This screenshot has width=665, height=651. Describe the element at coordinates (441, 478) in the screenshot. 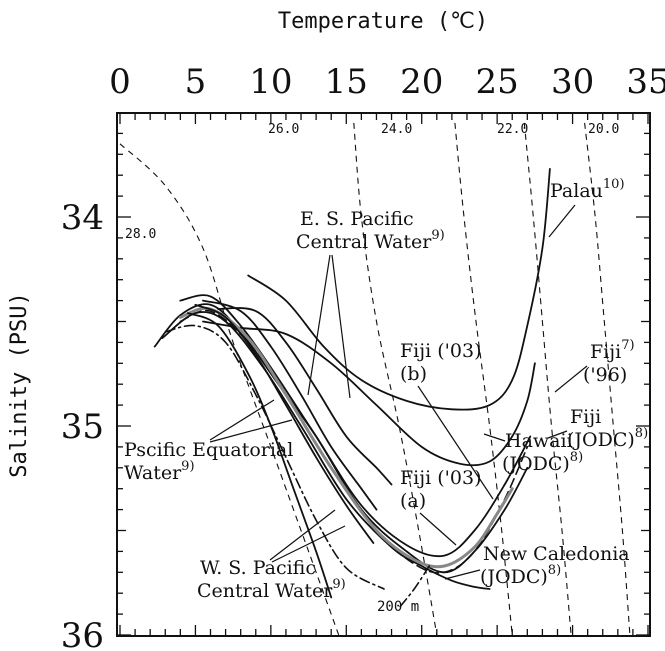

I see `annotation-fiji03a-line1: Fiji ('03)` at that location.